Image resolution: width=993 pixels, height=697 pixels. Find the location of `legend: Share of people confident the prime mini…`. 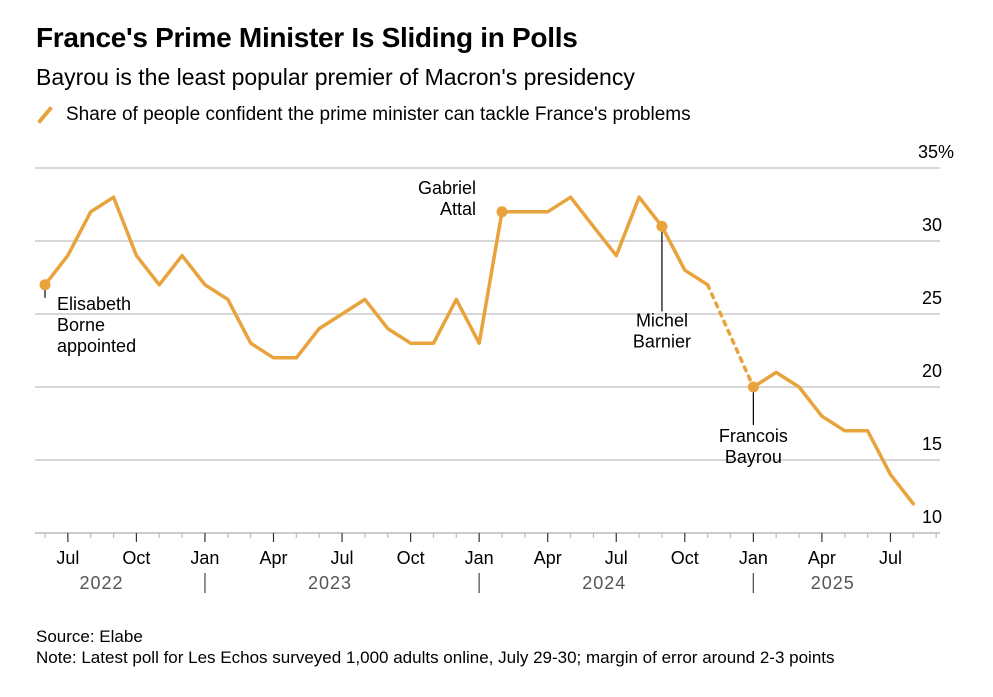

legend: Share of people confident the prime mini… is located at coordinates (363, 115).